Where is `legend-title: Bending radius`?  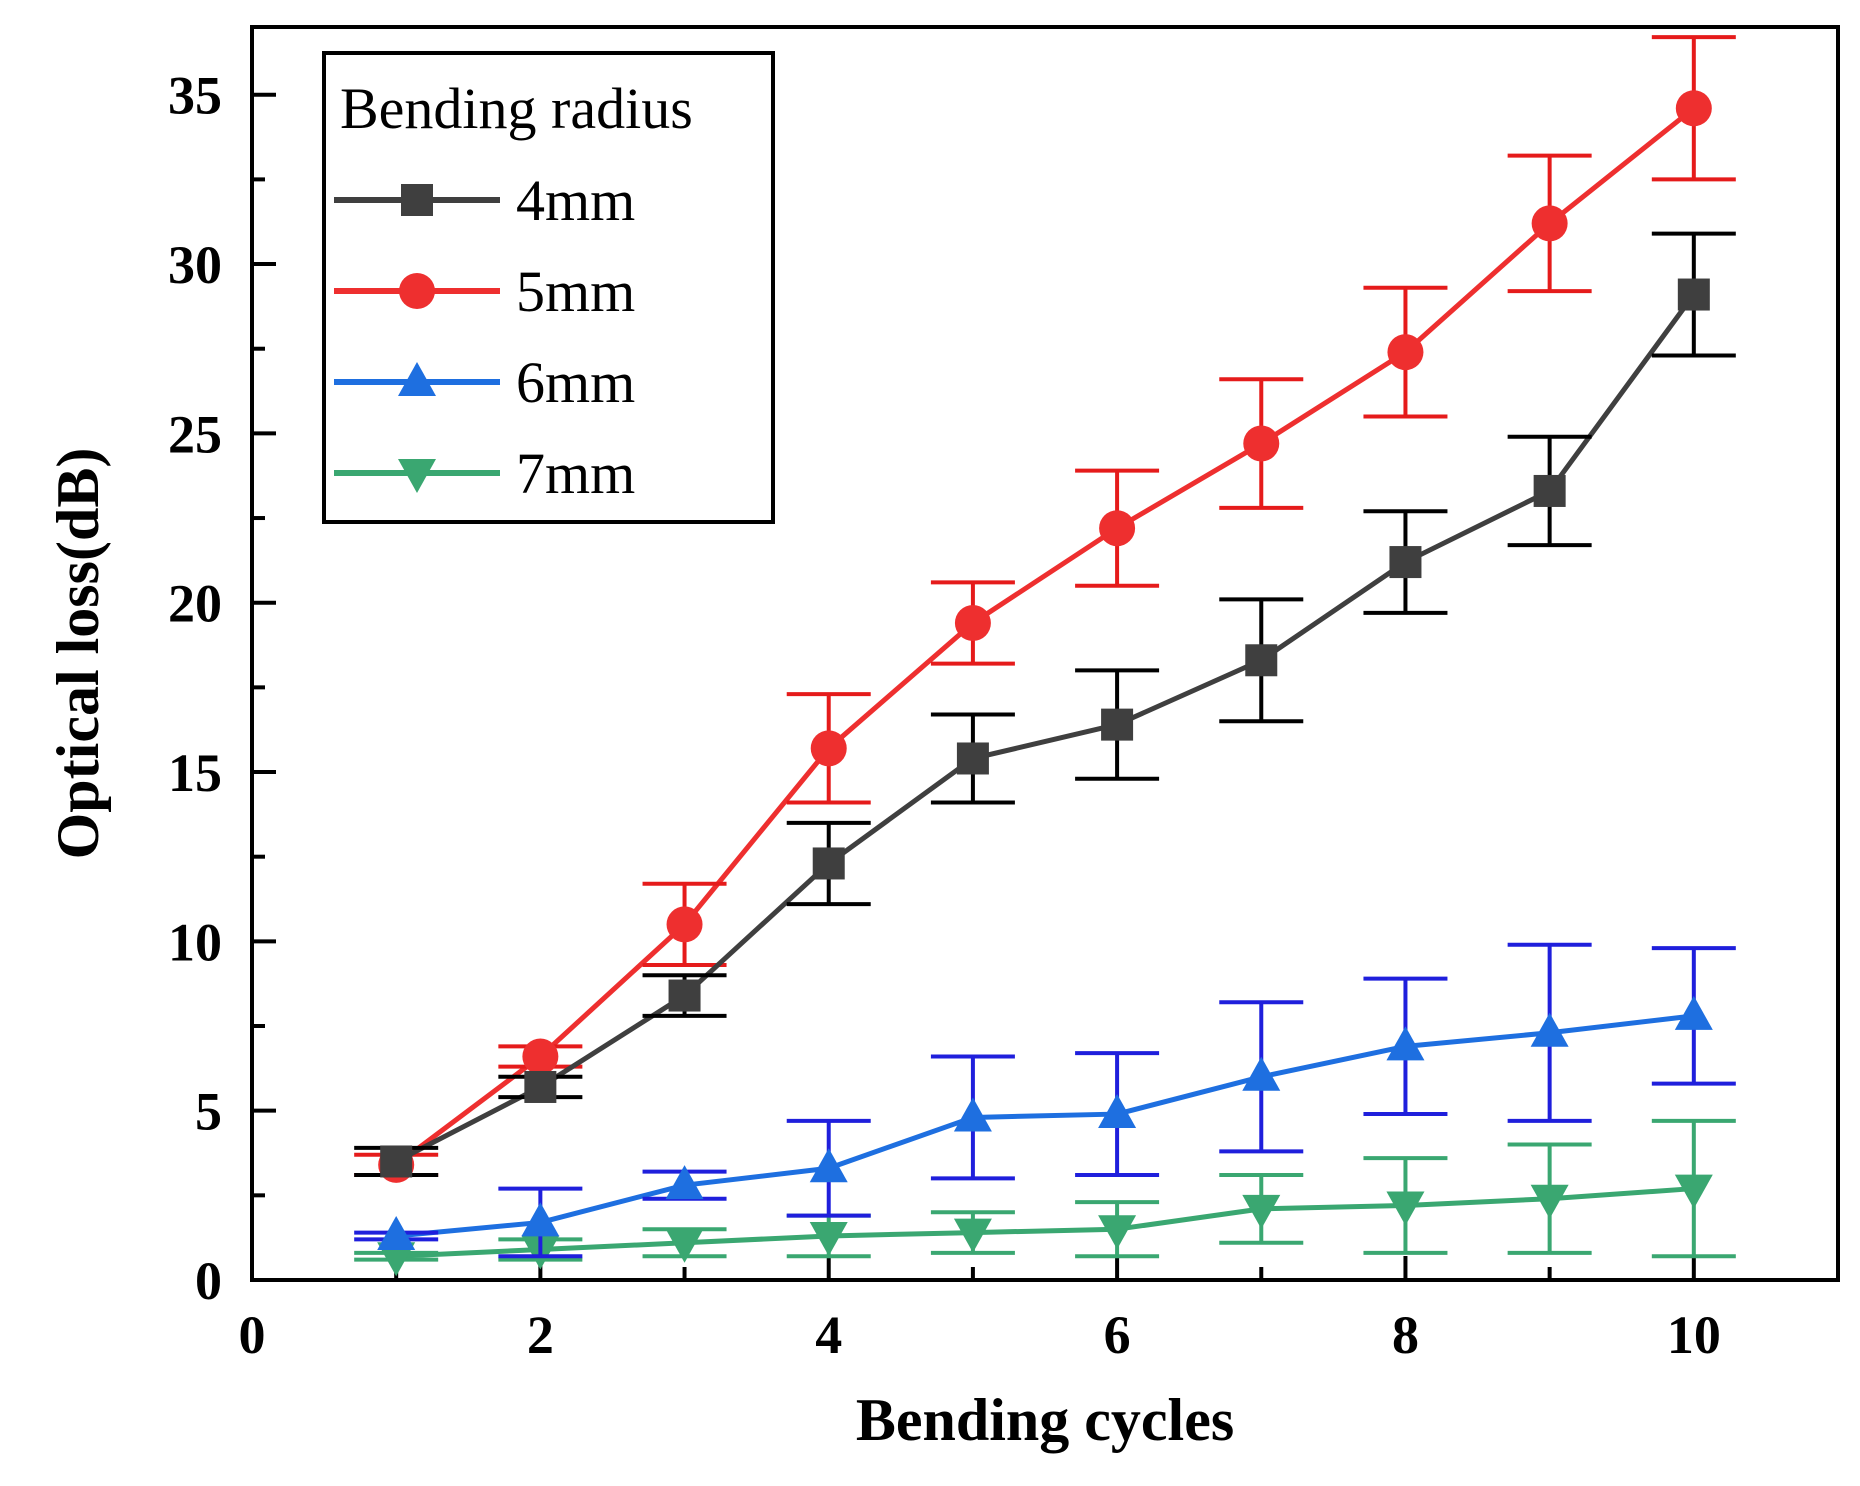 legend-title: Bending radius is located at coordinates (516, 108).